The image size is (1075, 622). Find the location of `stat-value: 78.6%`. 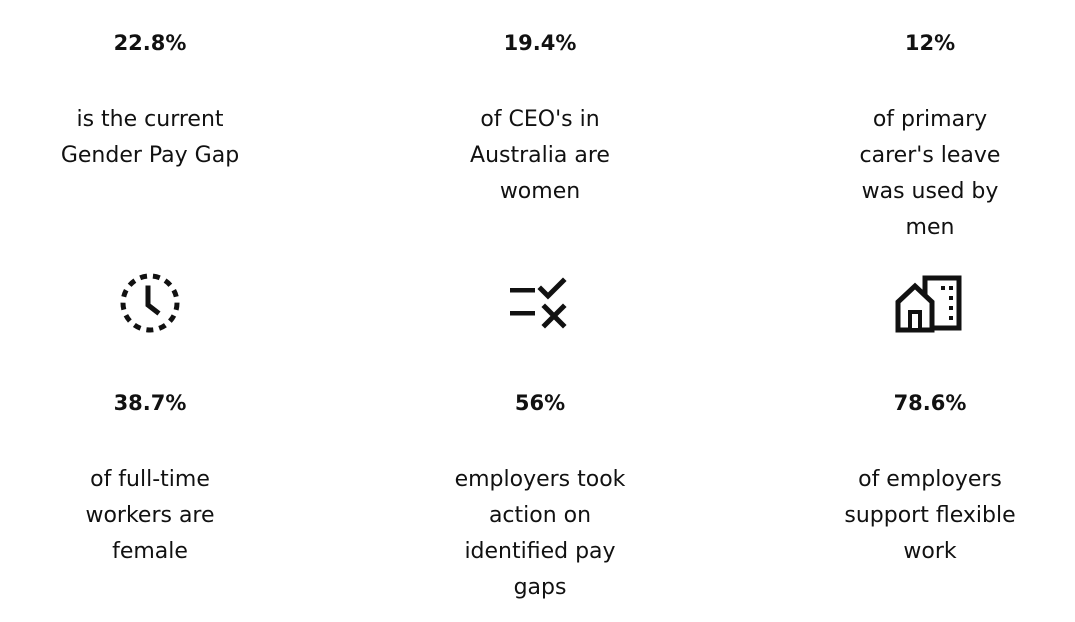

stat-value: 78.6% is located at coordinates (930, 403).